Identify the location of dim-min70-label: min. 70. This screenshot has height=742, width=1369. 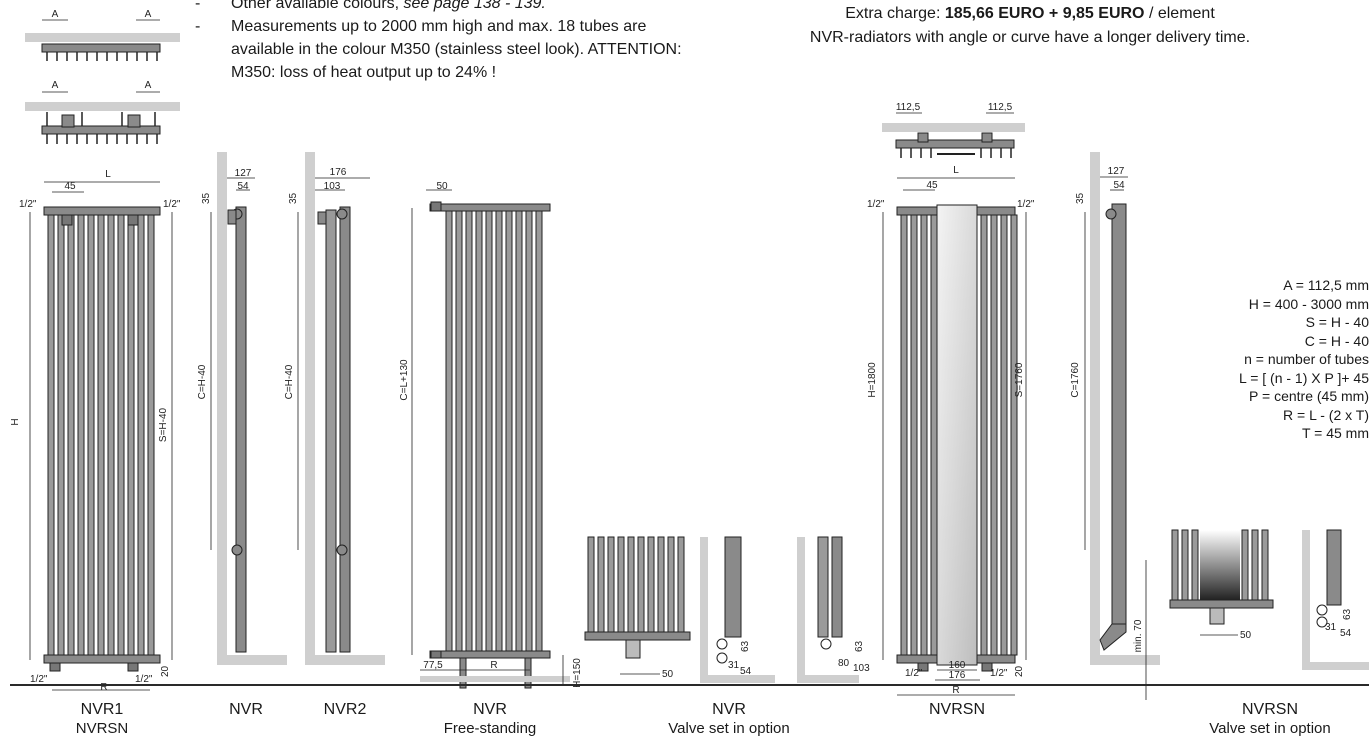
(1138, 635).